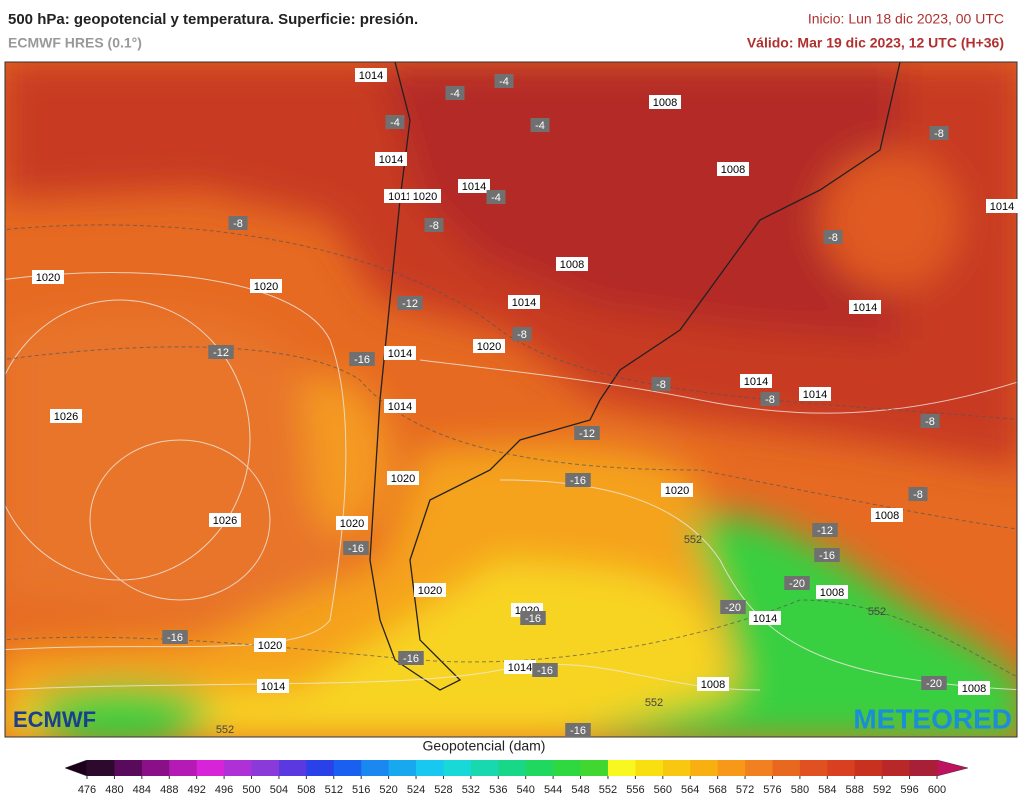 This screenshot has height=798, width=1024. Describe the element at coordinates (937, 790) in the screenshot. I see `colorbar-tick-label: 600` at that location.